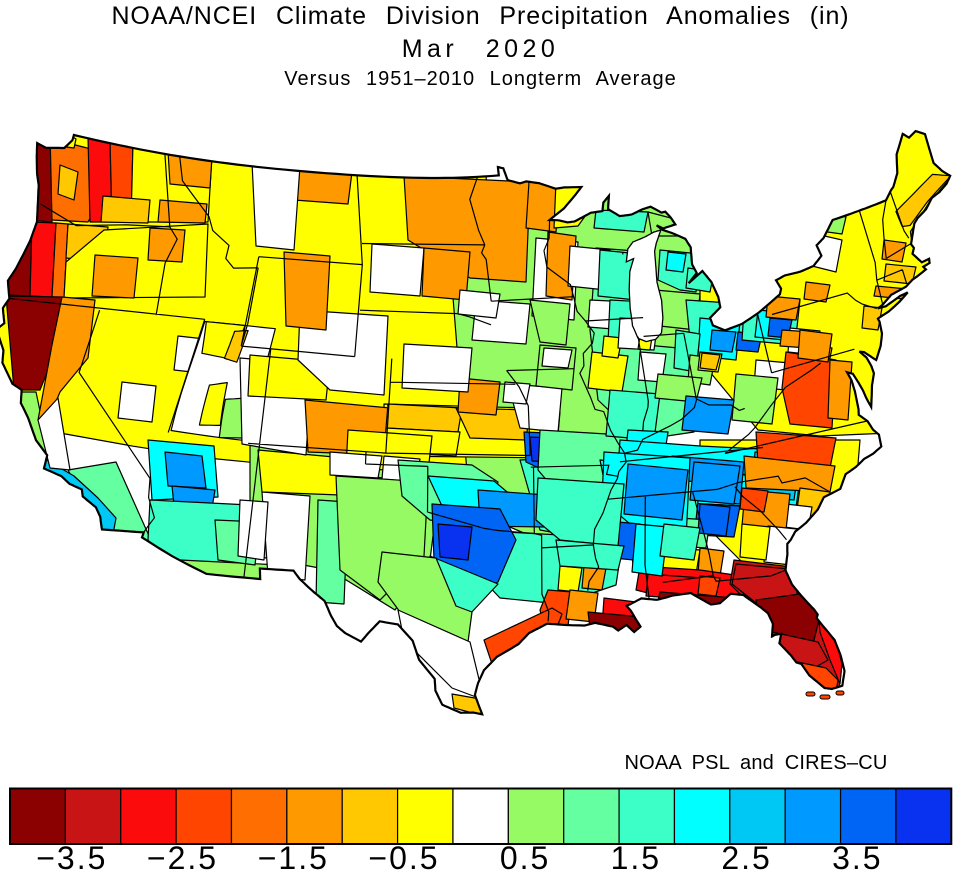  What do you see at coordinates (182, 857) in the screenshot?
I see `svg-text: −2.5` at bounding box center [182, 857].